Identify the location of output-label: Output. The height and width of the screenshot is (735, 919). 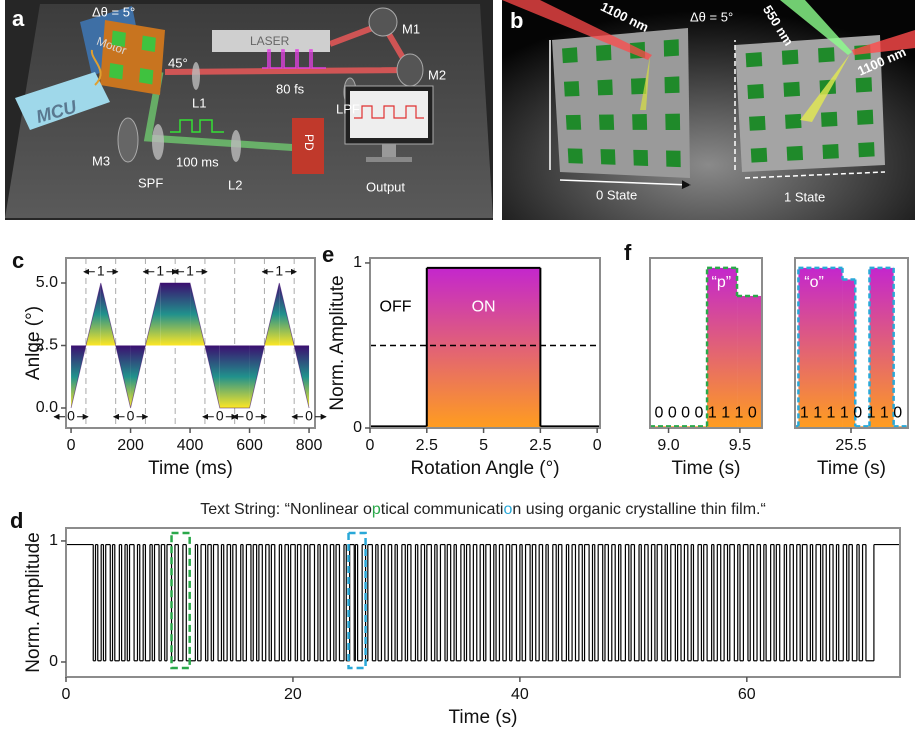
(385, 186).